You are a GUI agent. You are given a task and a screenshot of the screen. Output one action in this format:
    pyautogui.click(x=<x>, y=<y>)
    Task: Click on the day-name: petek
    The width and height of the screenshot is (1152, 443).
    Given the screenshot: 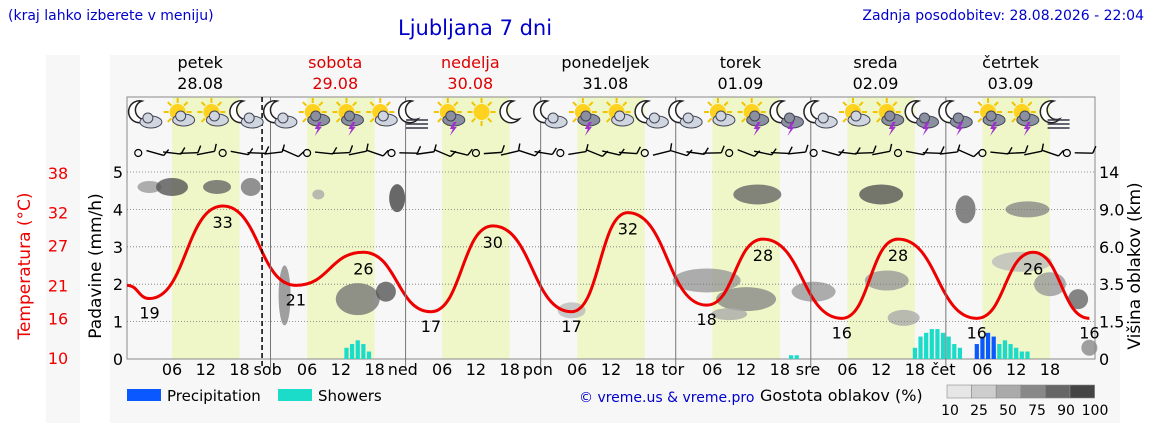 What is the action you would take?
    pyautogui.click(x=200, y=62)
    